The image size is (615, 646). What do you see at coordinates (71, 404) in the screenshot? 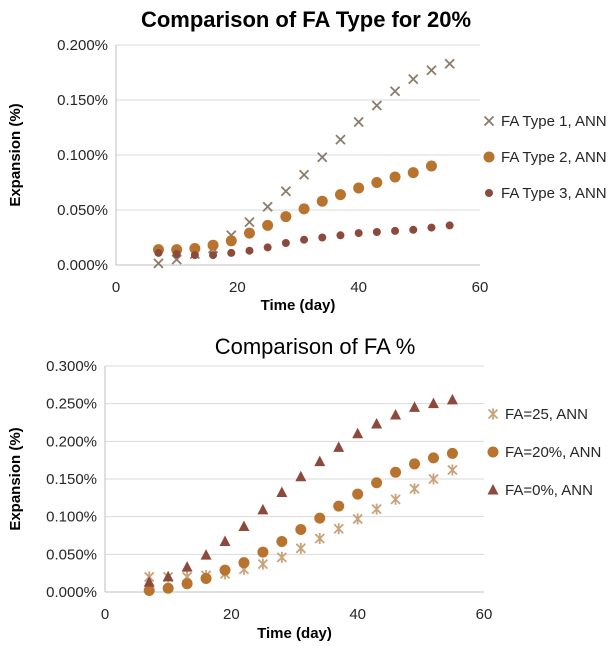
I see `y-tick-label: 0.250%` at bounding box center [71, 404].